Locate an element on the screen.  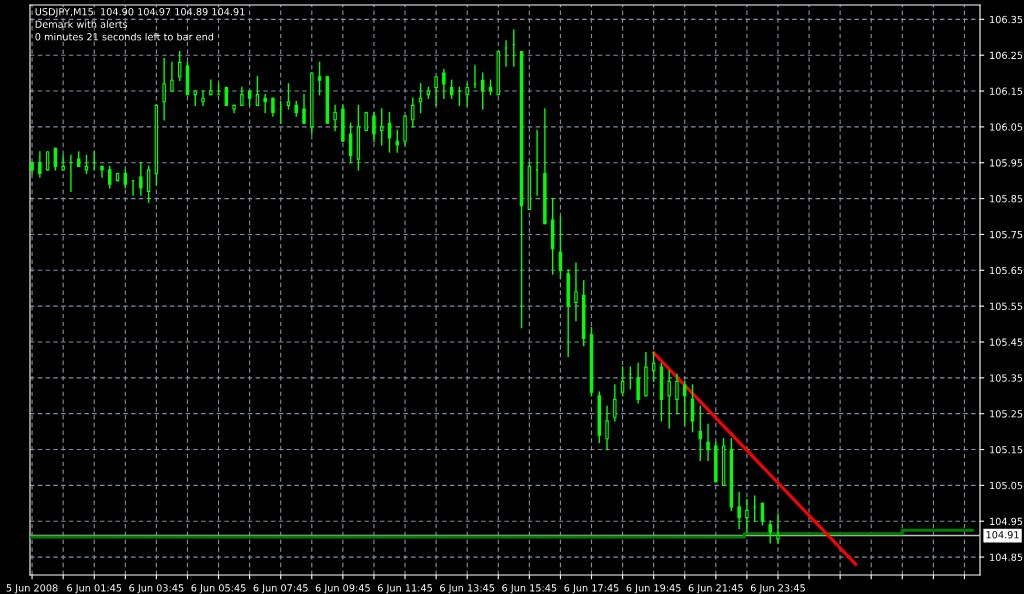
y-tick-label: 105.45 is located at coordinates (1006, 342).